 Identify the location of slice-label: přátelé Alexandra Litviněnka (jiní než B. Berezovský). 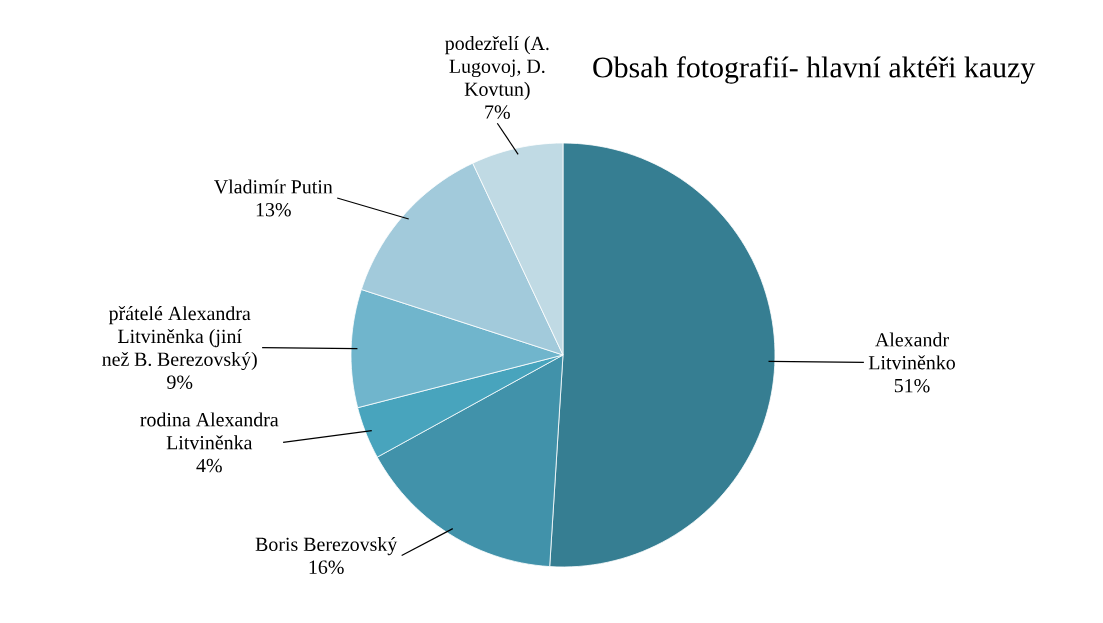
(179, 338).